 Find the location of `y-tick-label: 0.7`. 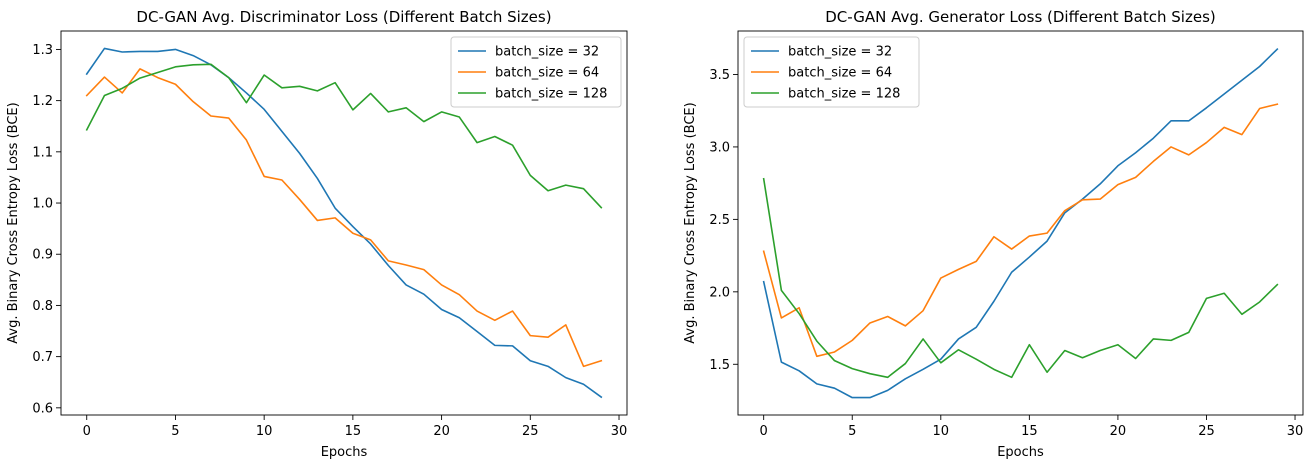

y-tick-label: 0.7 is located at coordinates (42, 357).